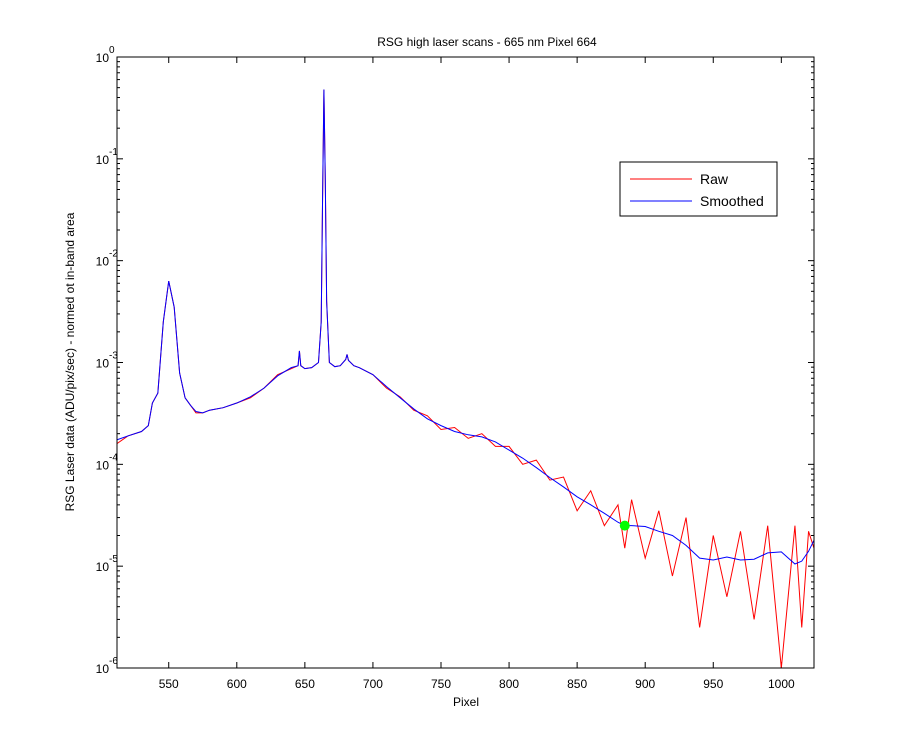 The width and height of the screenshot is (900, 750). Describe the element at coordinates (624, 525) in the screenshot. I see `highlight-marker` at that location.